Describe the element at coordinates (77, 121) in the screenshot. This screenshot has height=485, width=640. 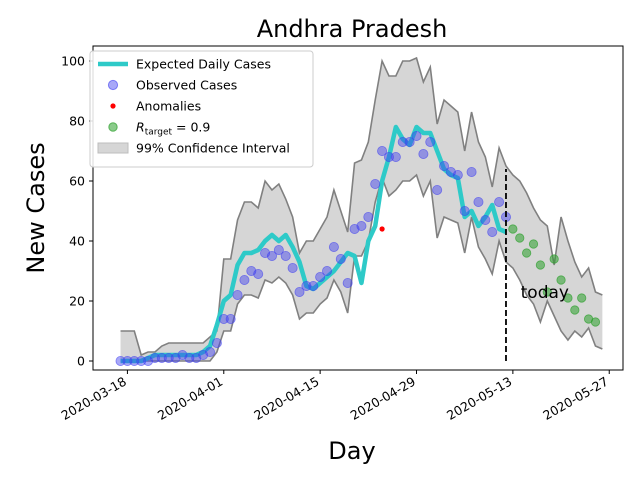
I see `y-tick-label: 80` at that location.